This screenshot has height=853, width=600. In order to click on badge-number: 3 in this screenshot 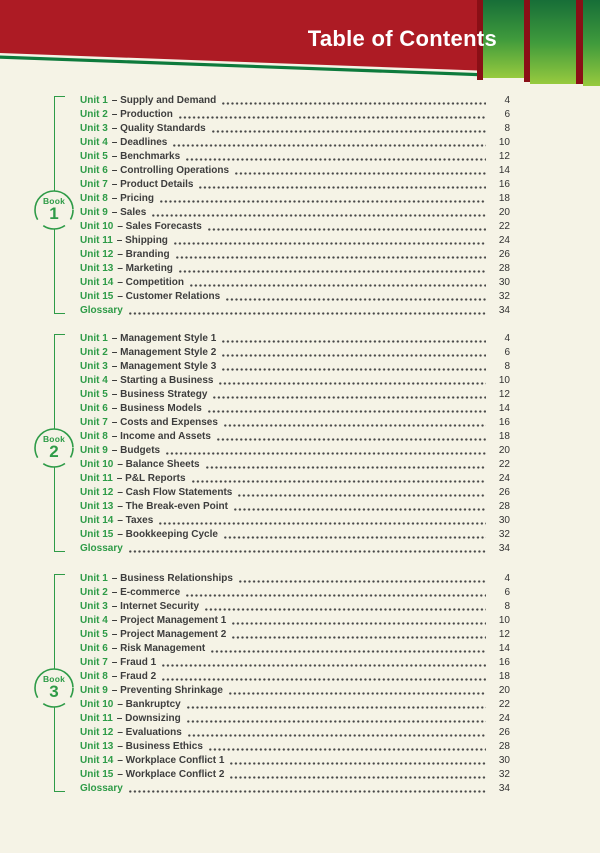, I will do `click(54, 691)`.